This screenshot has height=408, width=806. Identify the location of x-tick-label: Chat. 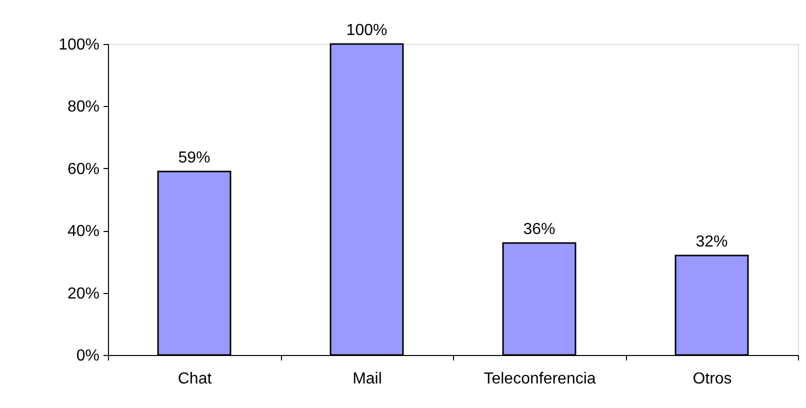
(195, 379).